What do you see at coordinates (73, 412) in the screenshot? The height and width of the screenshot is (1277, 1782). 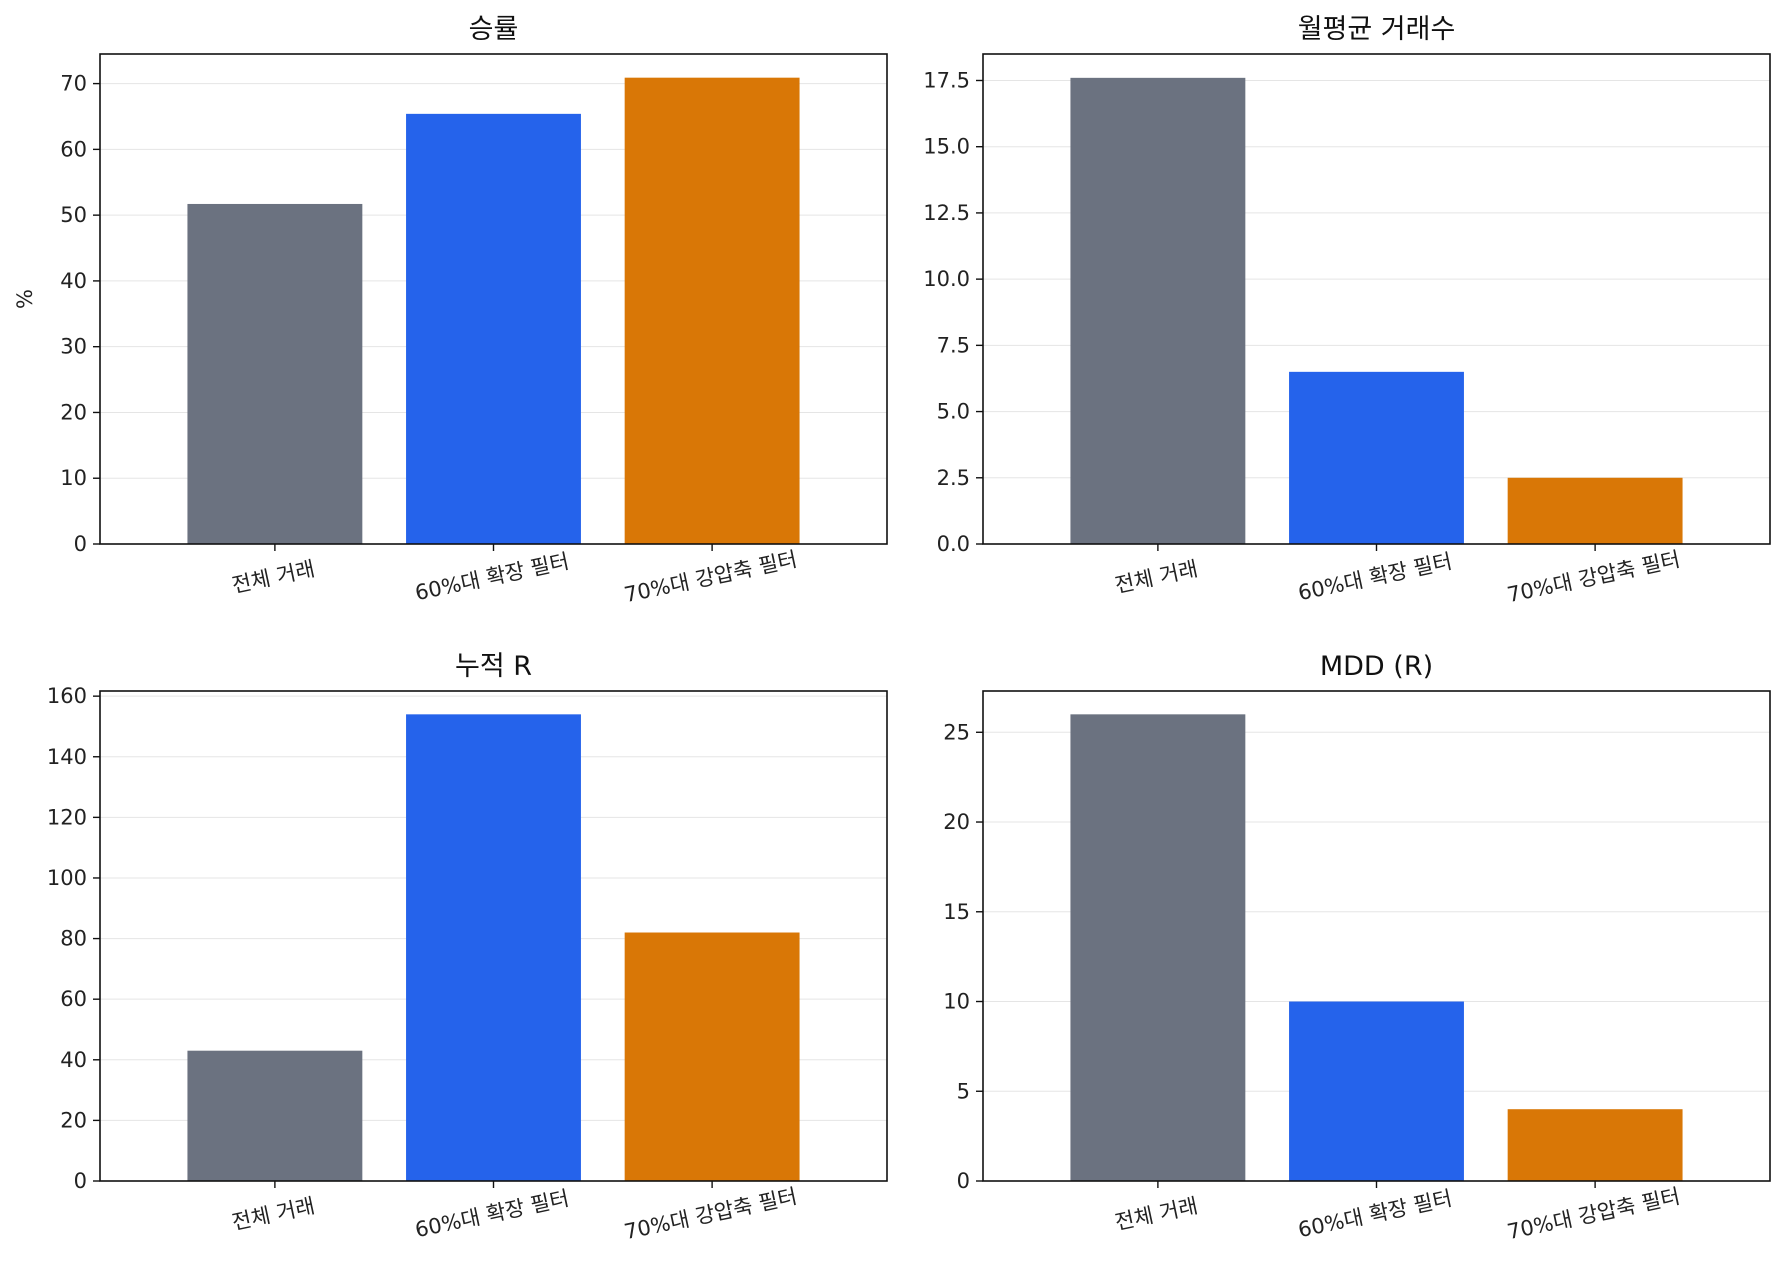 I see `win-rate-chart-y-tick-label-2: 20` at bounding box center [73, 412].